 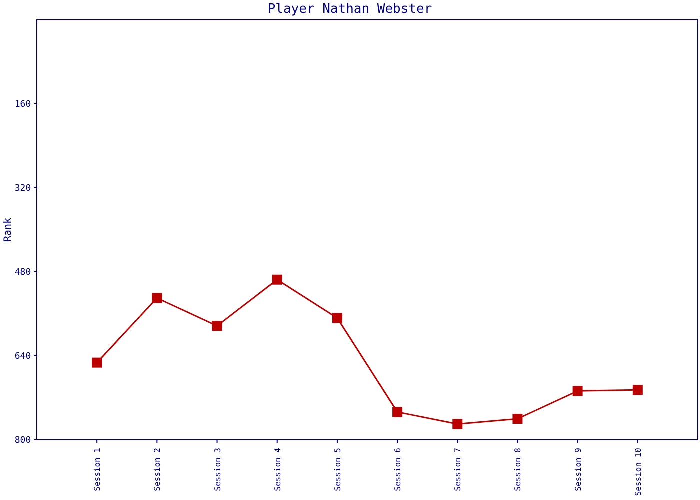 I want to click on x-tick-label: Session 1, so click(x=97, y=470).